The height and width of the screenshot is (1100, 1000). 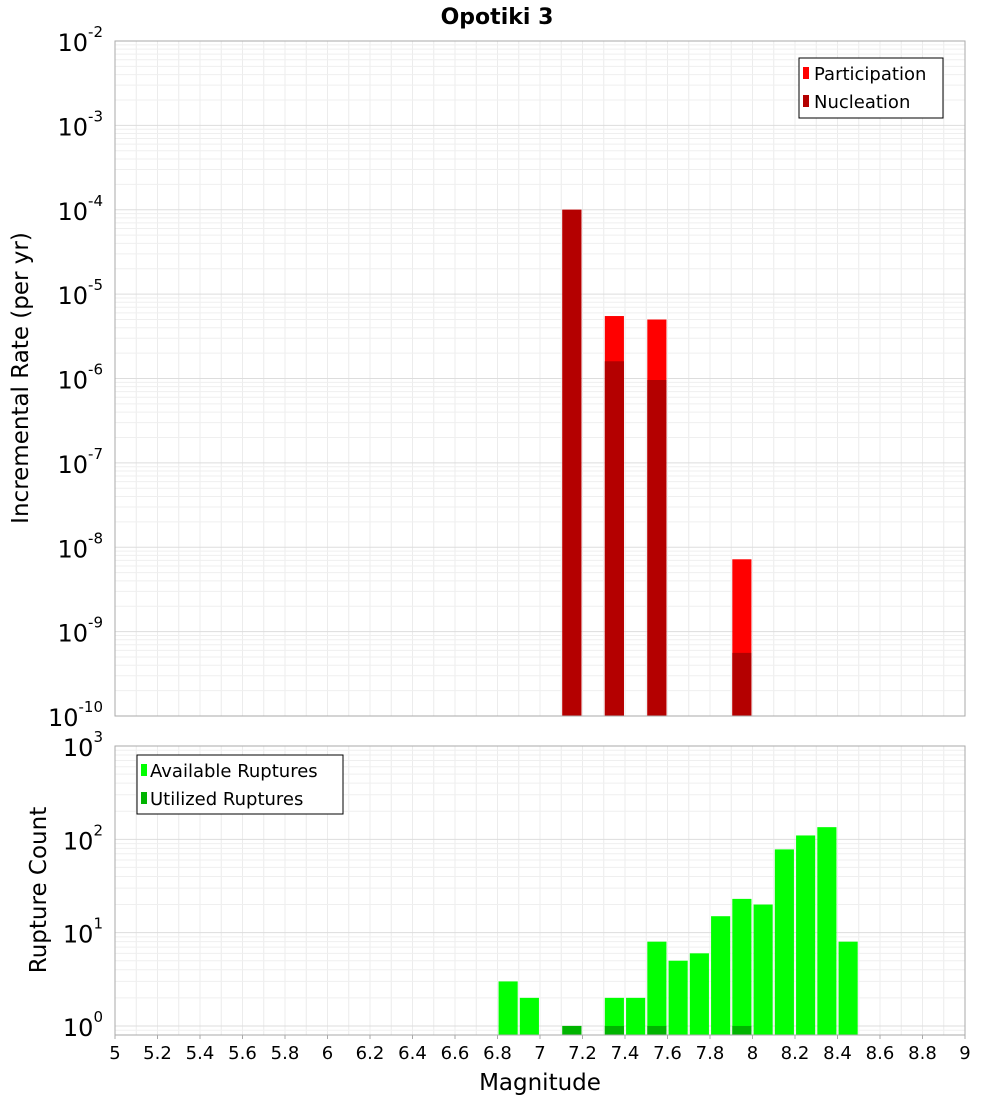 What do you see at coordinates (285, 1053) in the screenshot?
I see `x-tick-label: 5.8` at bounding box center [285, 1053].